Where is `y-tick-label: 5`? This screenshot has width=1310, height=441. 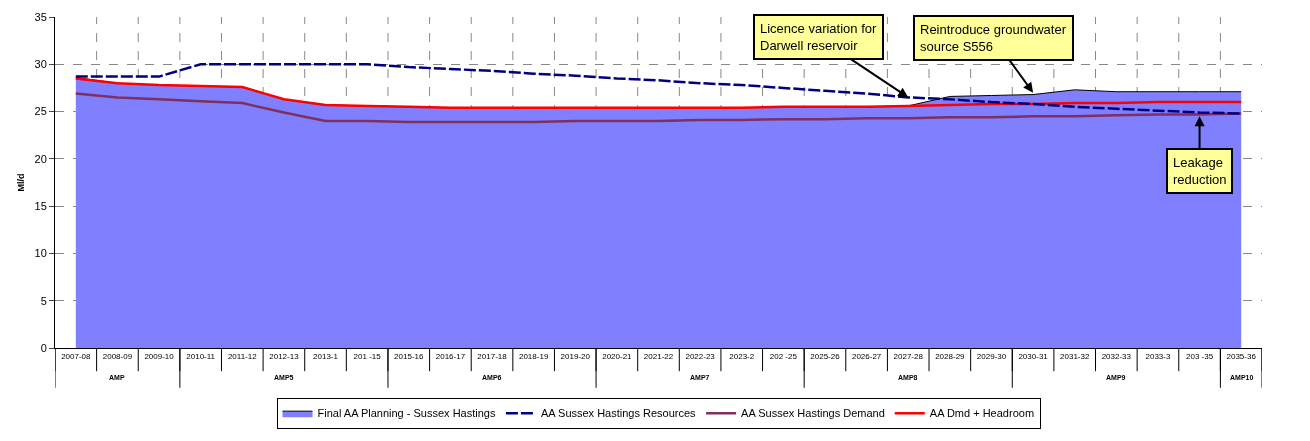 y-tick-label: 5 is located at coordinates (43, 300).